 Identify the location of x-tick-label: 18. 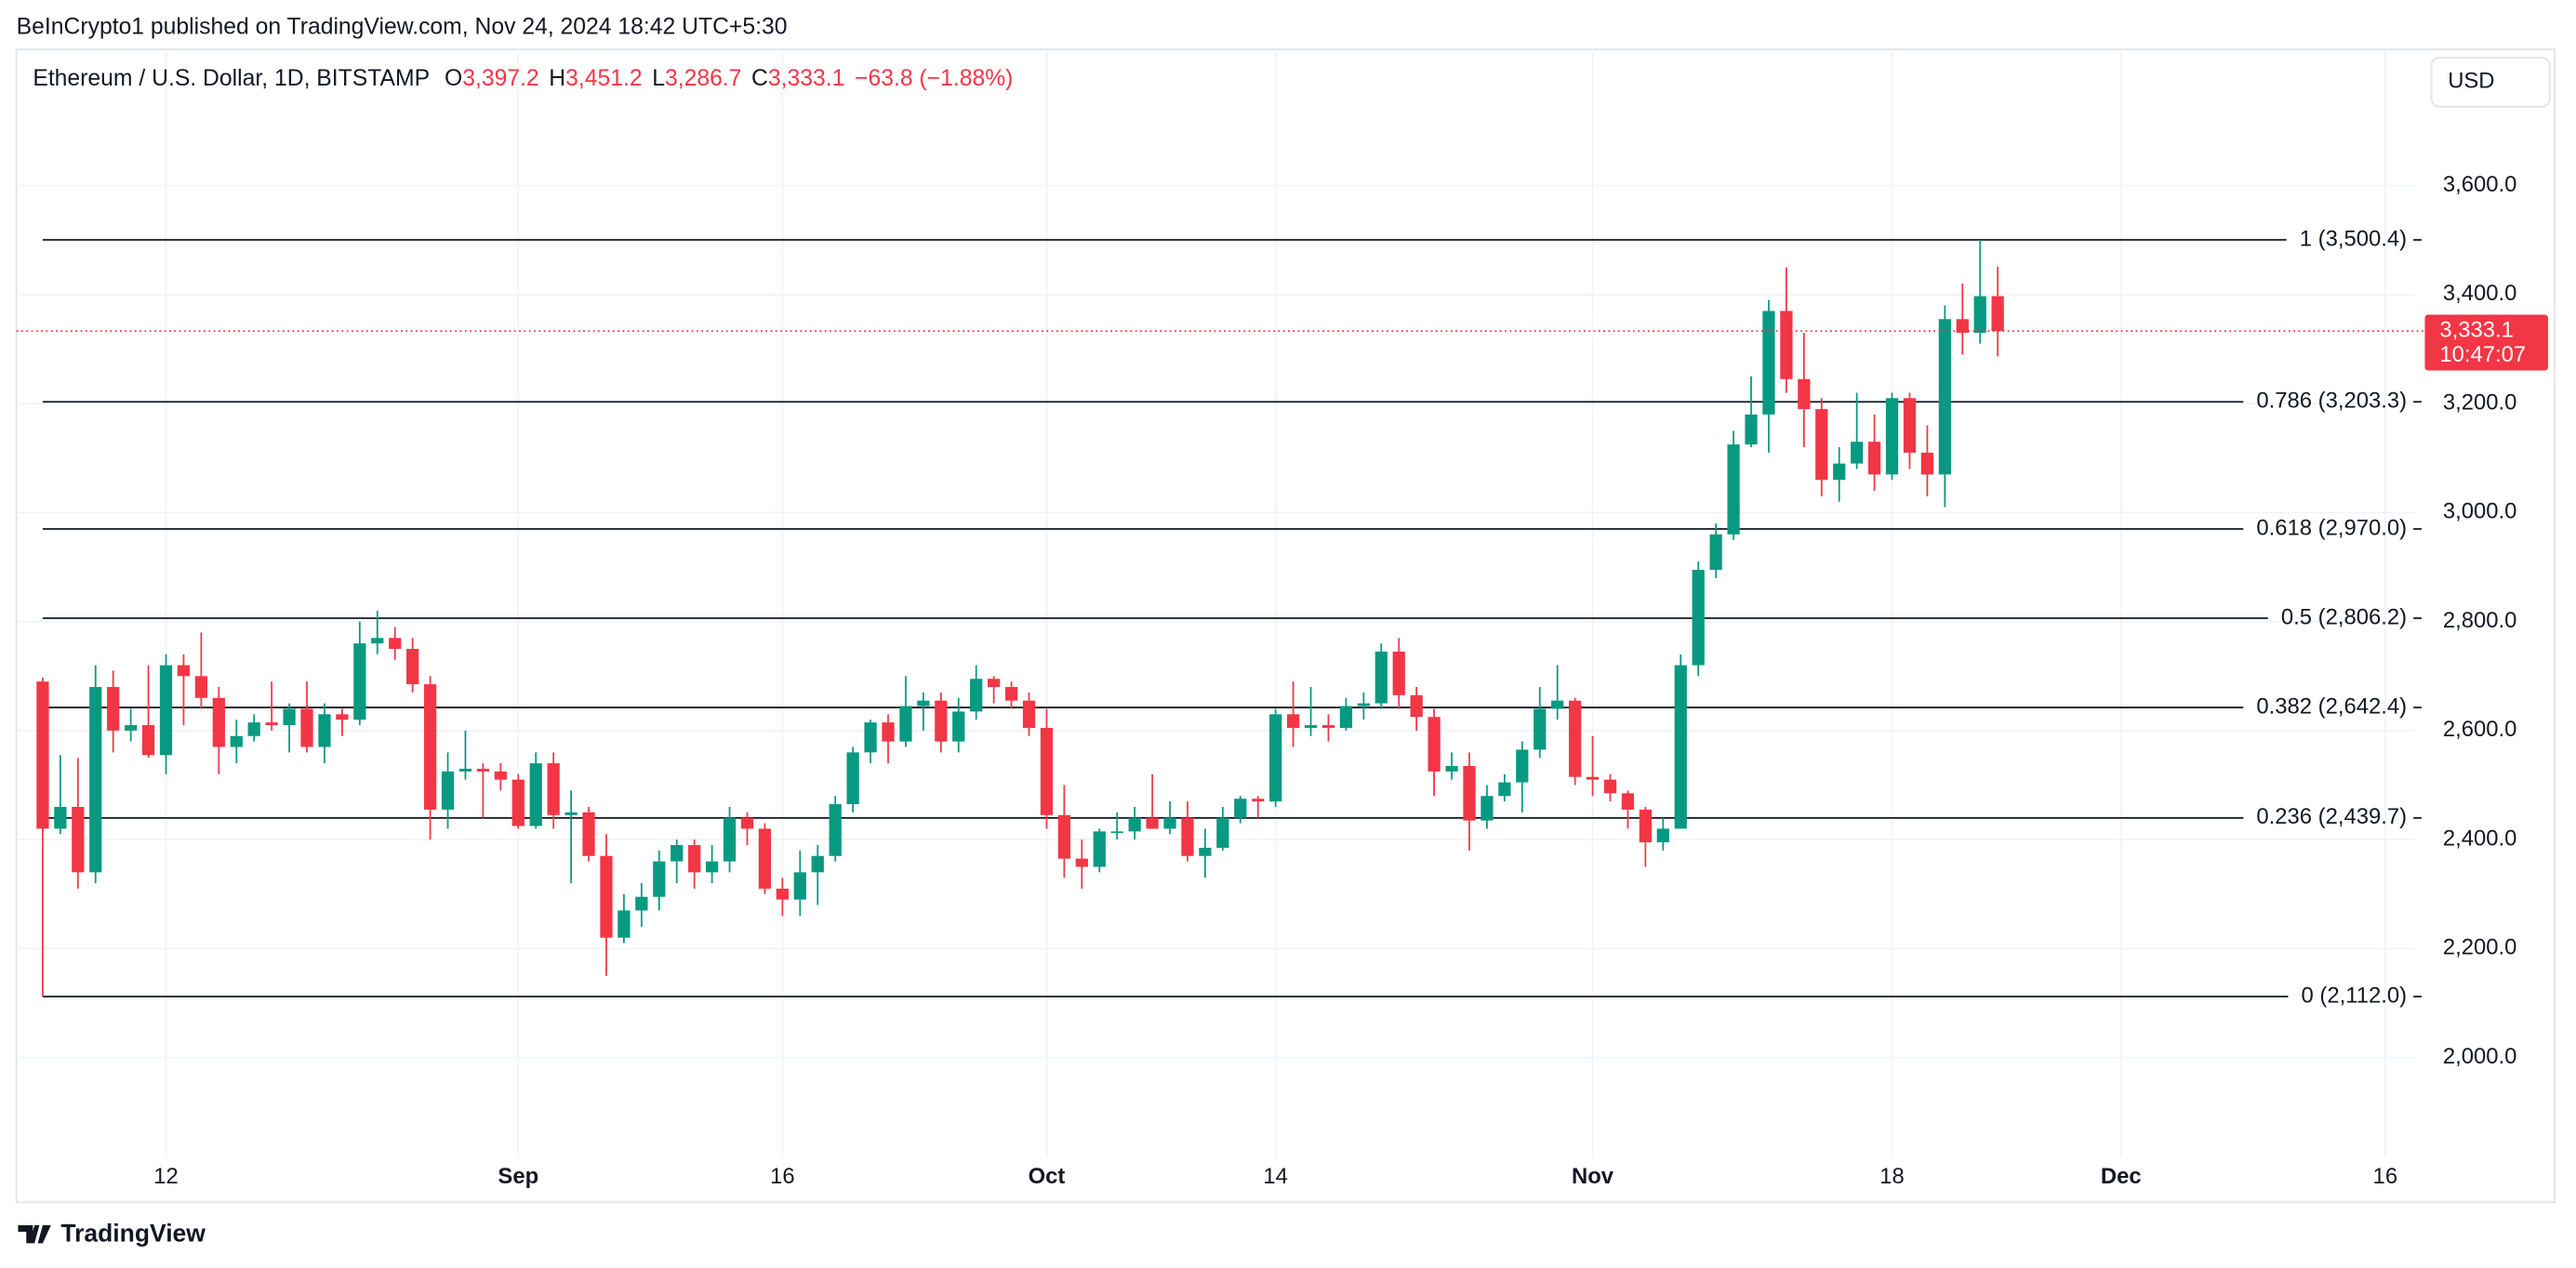
(1892, 1176).